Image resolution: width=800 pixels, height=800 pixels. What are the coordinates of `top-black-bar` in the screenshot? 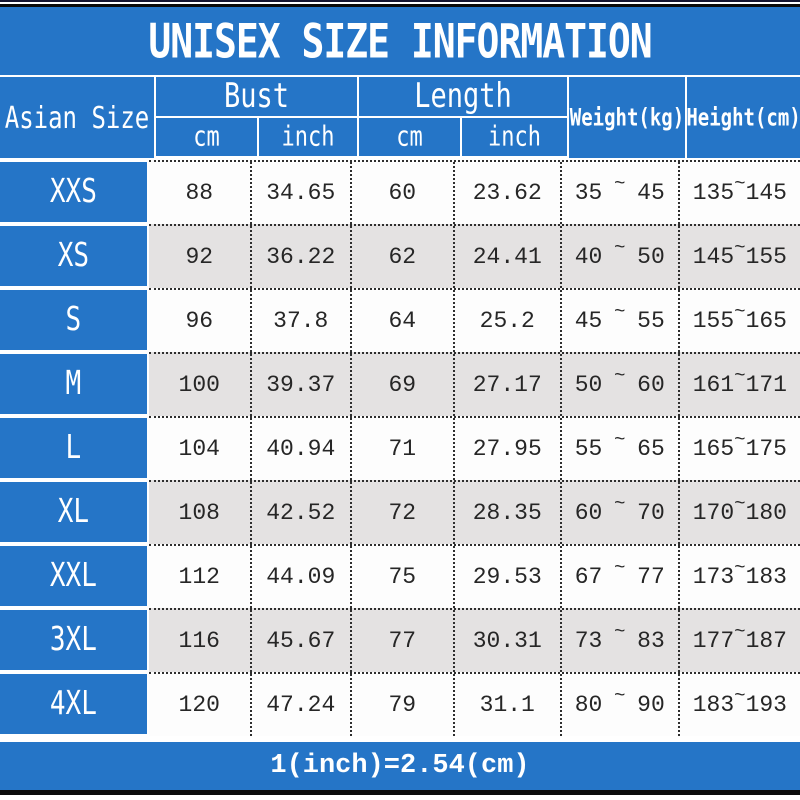 It's located at (400, 5).